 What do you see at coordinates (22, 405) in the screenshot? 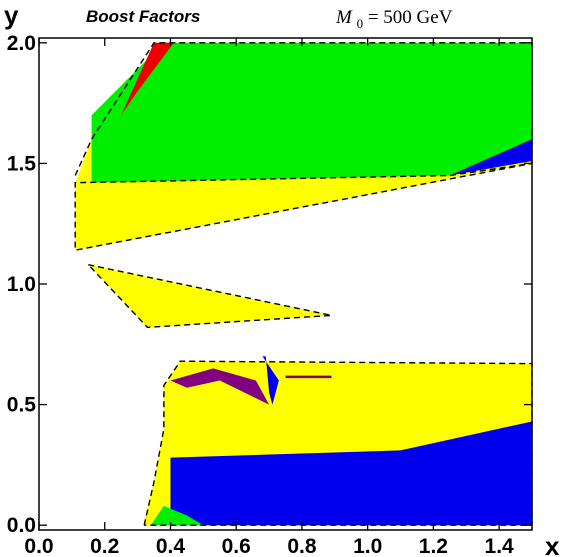
I see `y-tick-label: 0.5` at bounding box center [22, 405].